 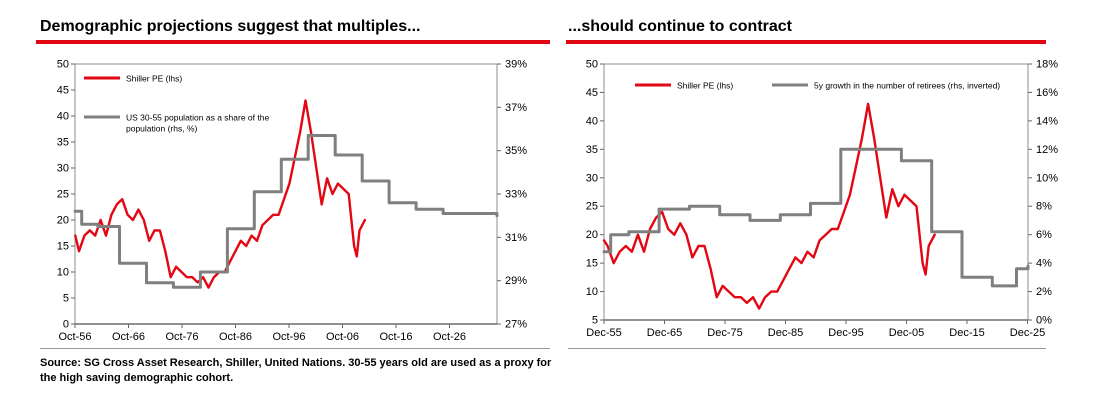 What do you see at coordinates (516, 238) in the screenshot?
I see `y-right-tick-label: 31%` at bounding box center [516, 238].